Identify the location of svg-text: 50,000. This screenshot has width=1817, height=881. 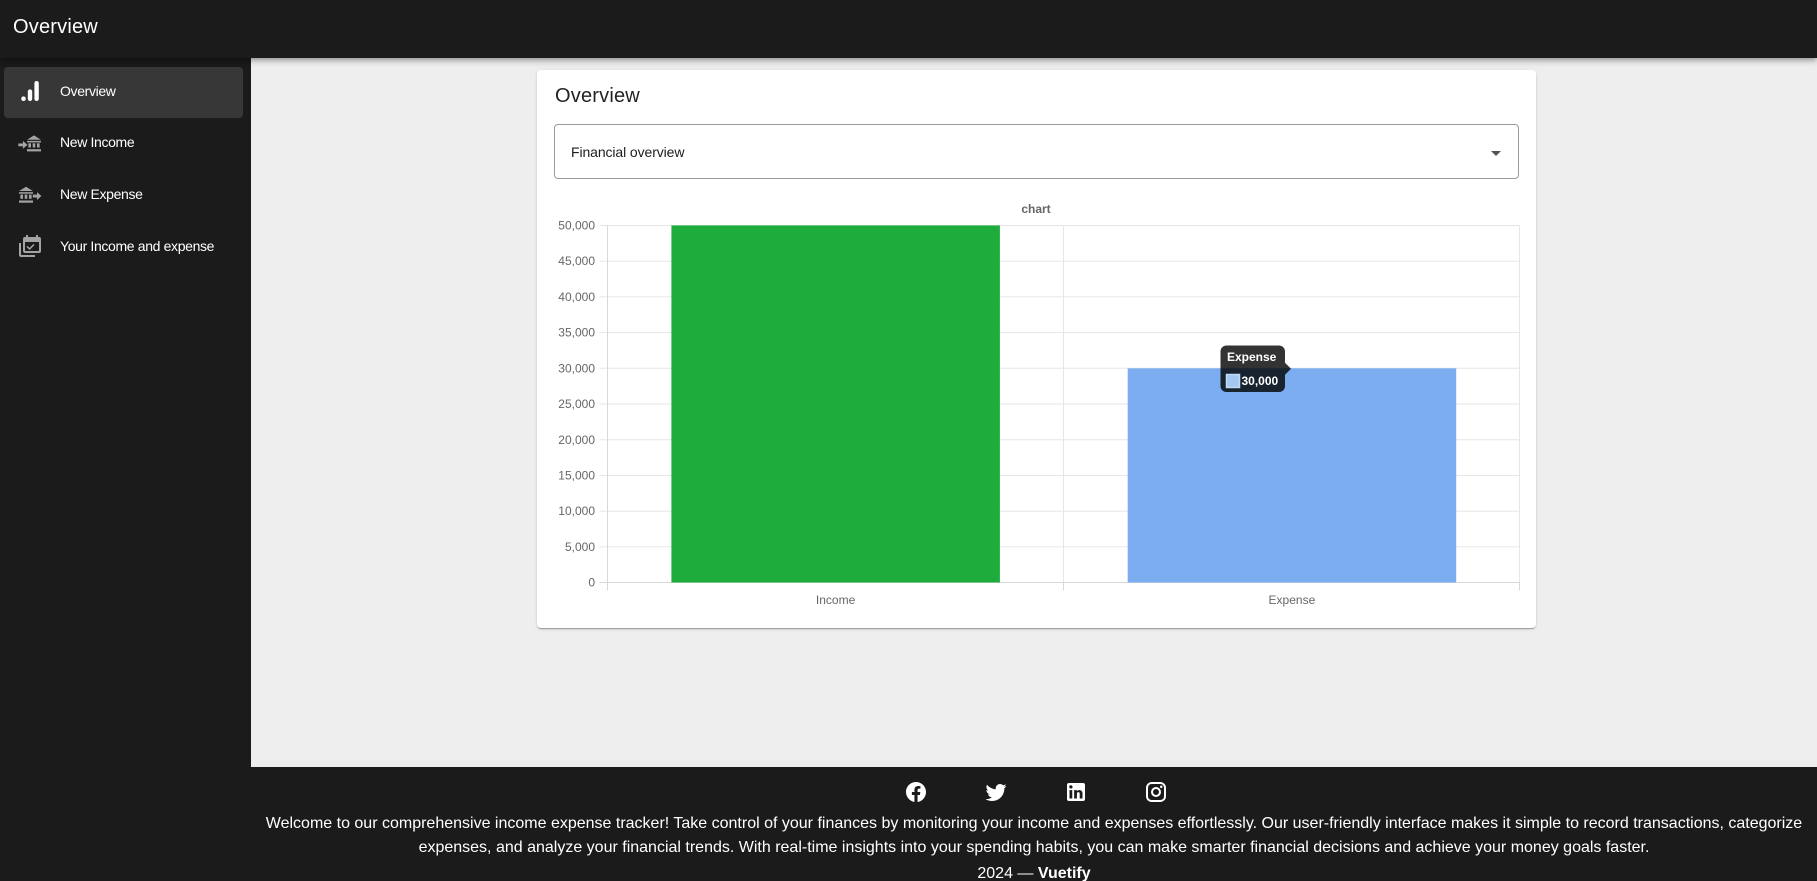
(576, 226).